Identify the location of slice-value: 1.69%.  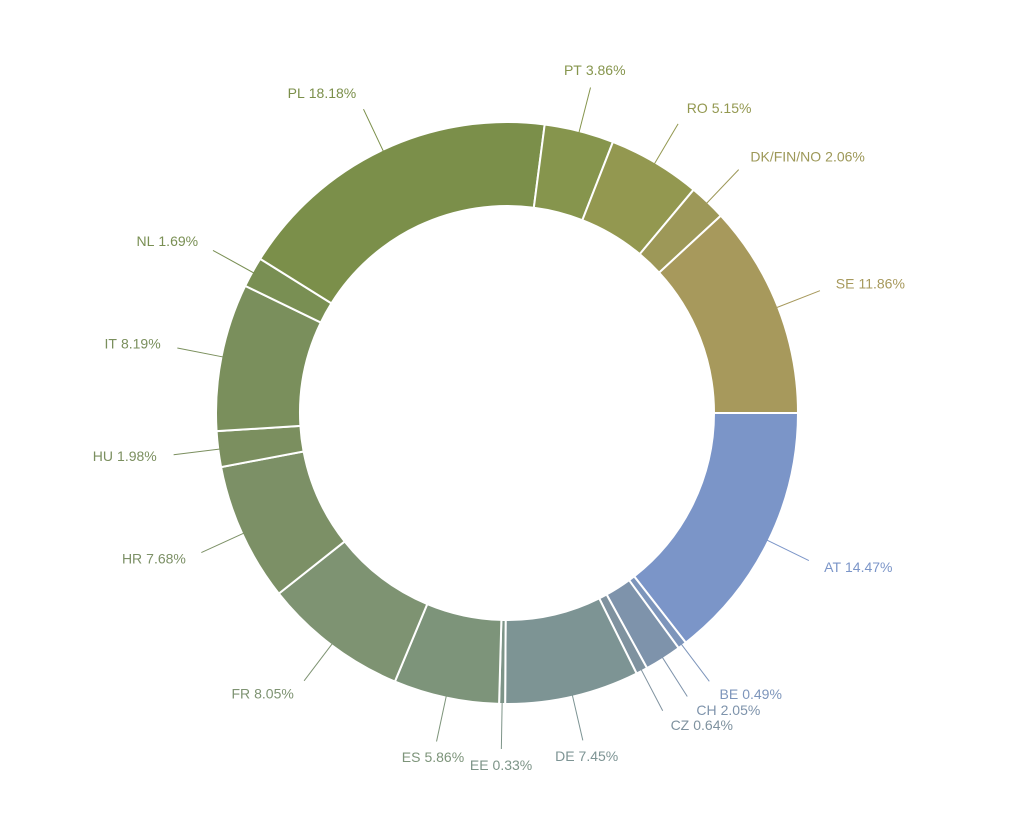
(178, 241).